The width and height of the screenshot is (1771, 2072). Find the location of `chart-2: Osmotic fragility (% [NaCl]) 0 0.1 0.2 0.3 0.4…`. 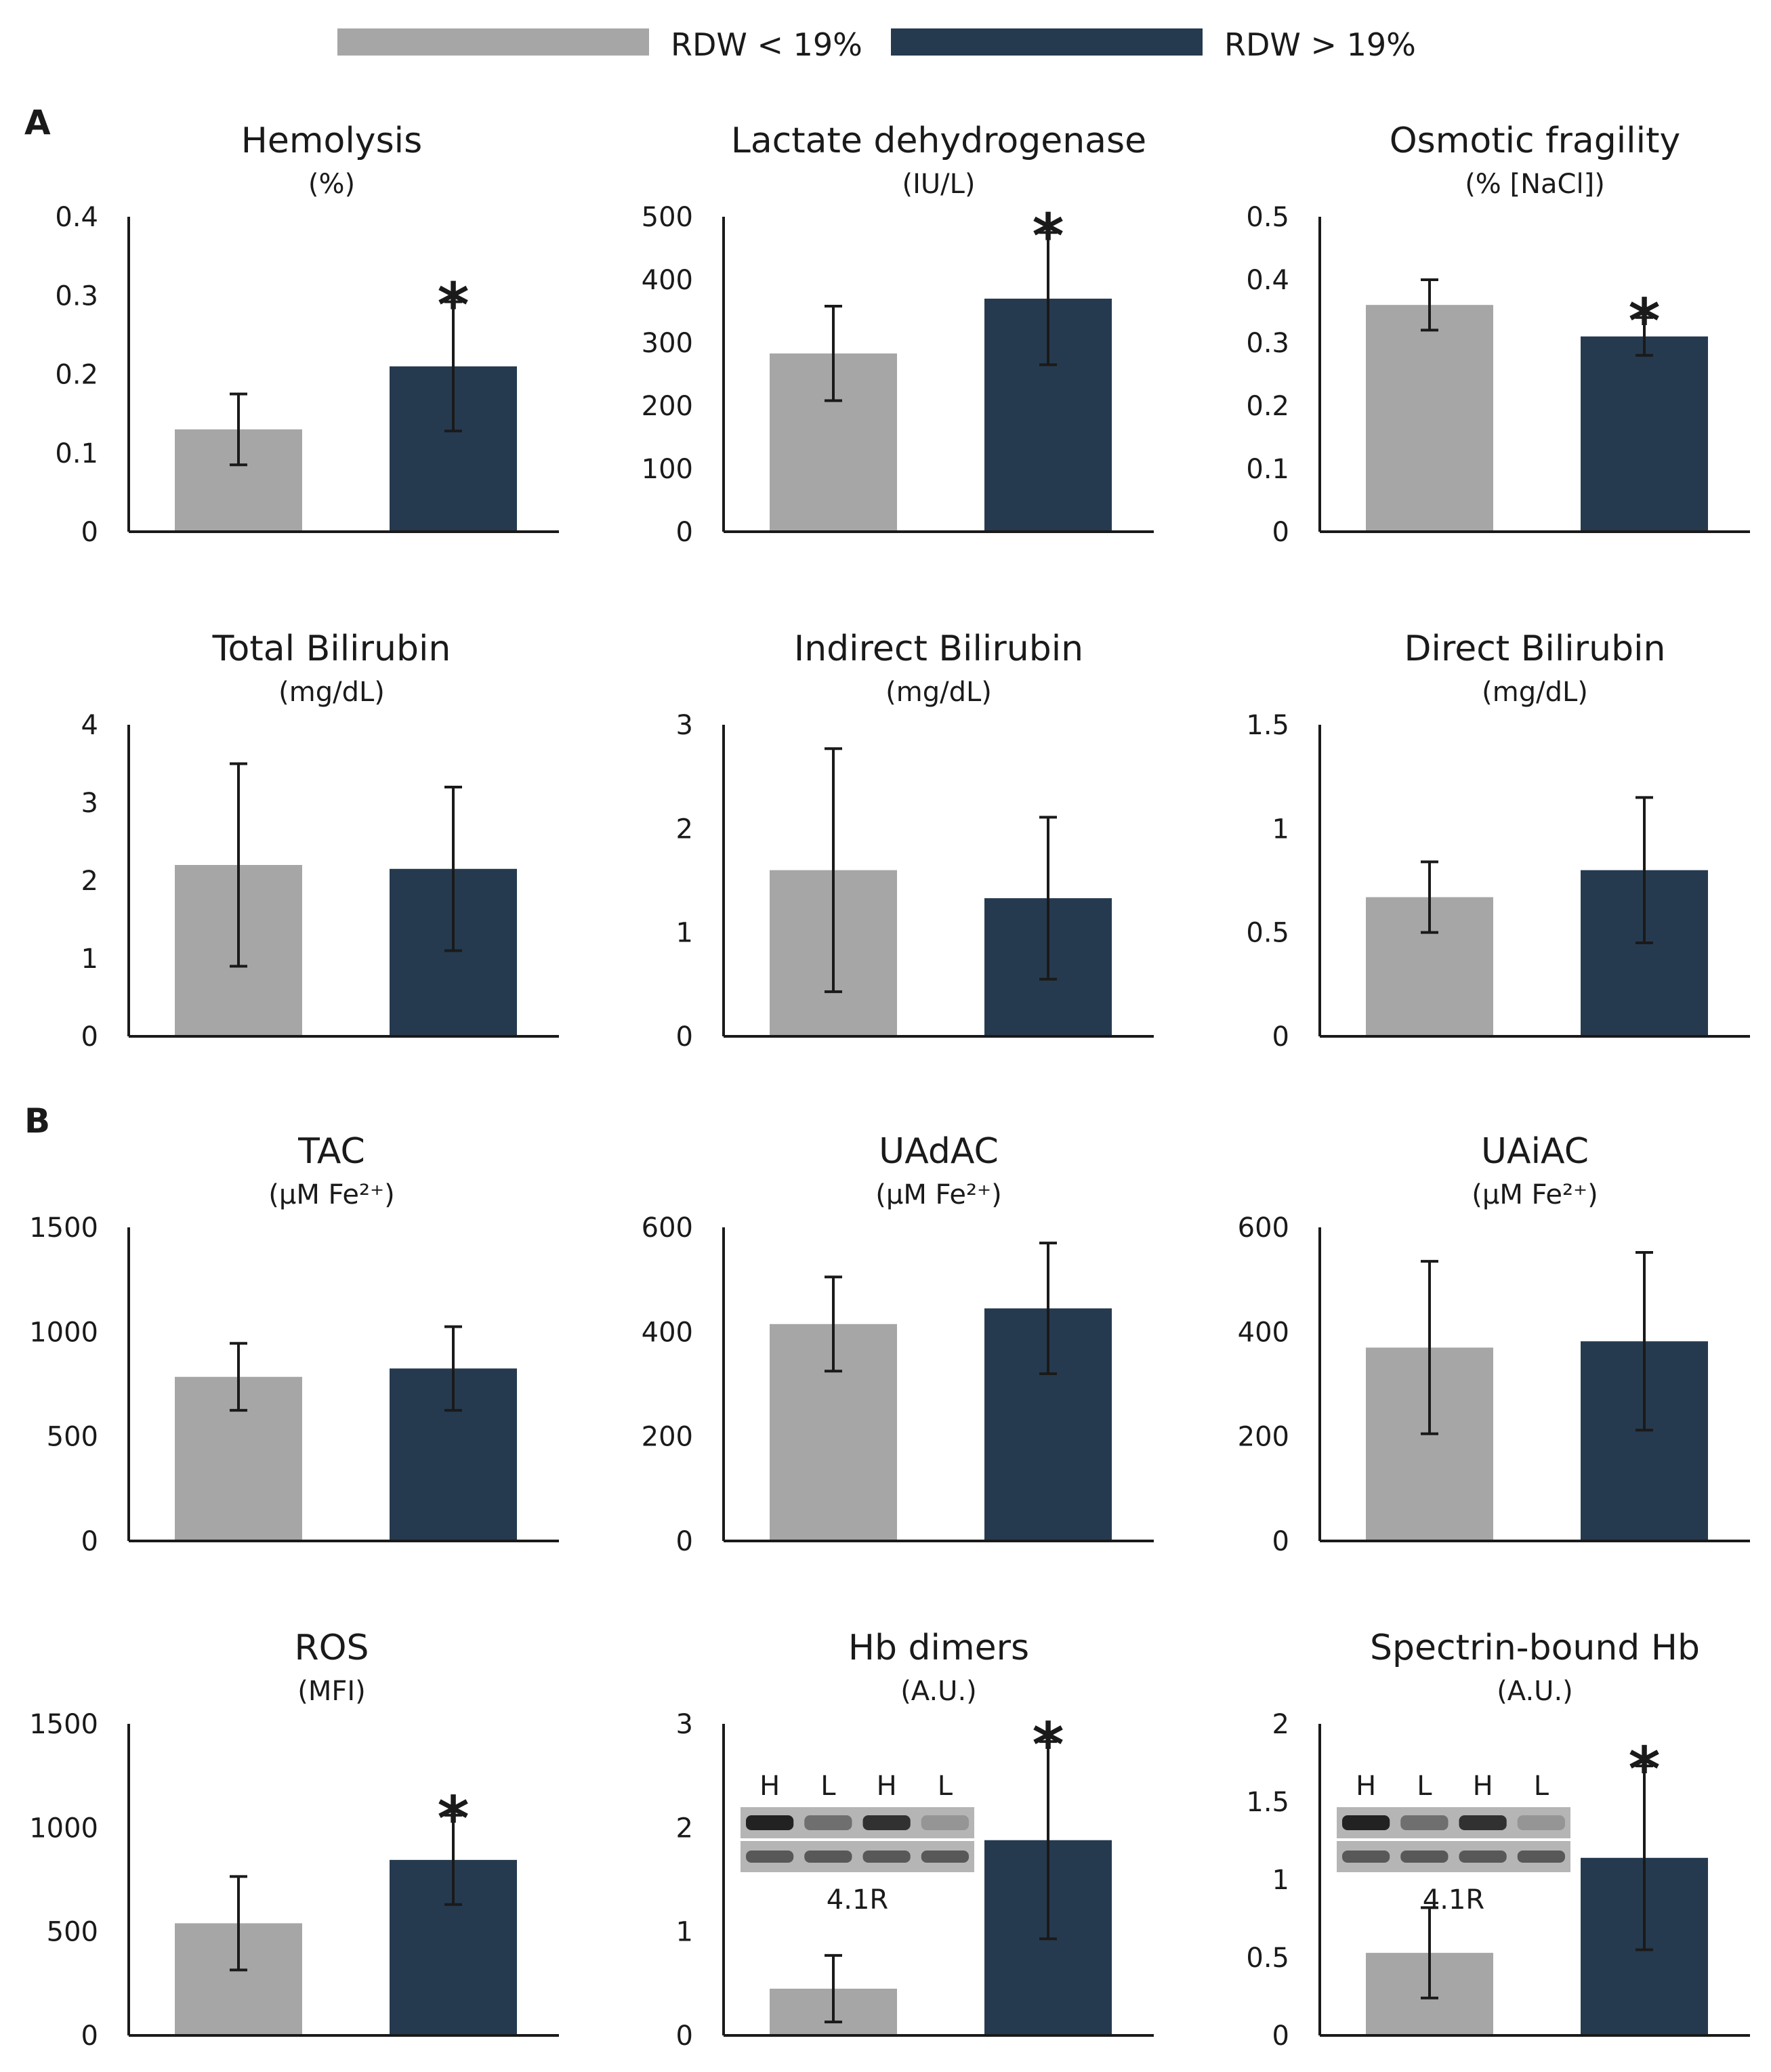

chart-2: Osmotic fragility (% [NaCl]) 0 0.1 0.2 0.3 0.4… is located at coordinates (1498, 334).